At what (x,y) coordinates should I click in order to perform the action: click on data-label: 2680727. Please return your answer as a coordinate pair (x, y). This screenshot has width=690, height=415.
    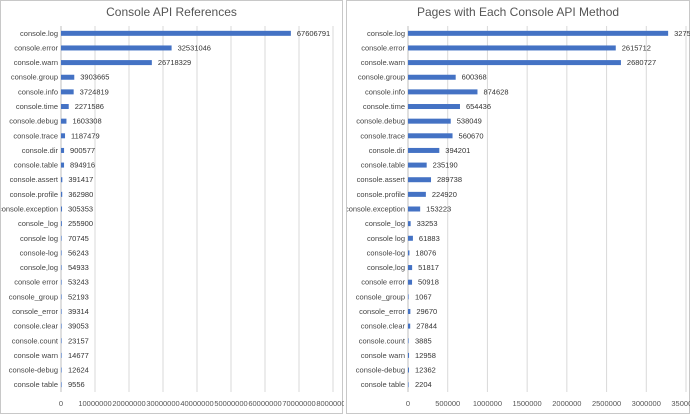
    Looking at the image, I should click on (641, 62).